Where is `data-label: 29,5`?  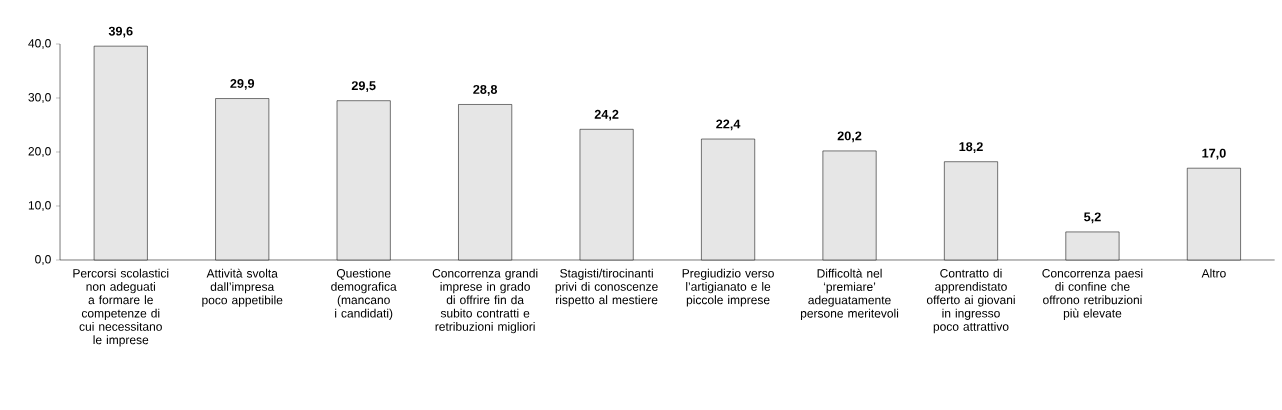 data-label: 29,5 is located at coordinates (363, 86).